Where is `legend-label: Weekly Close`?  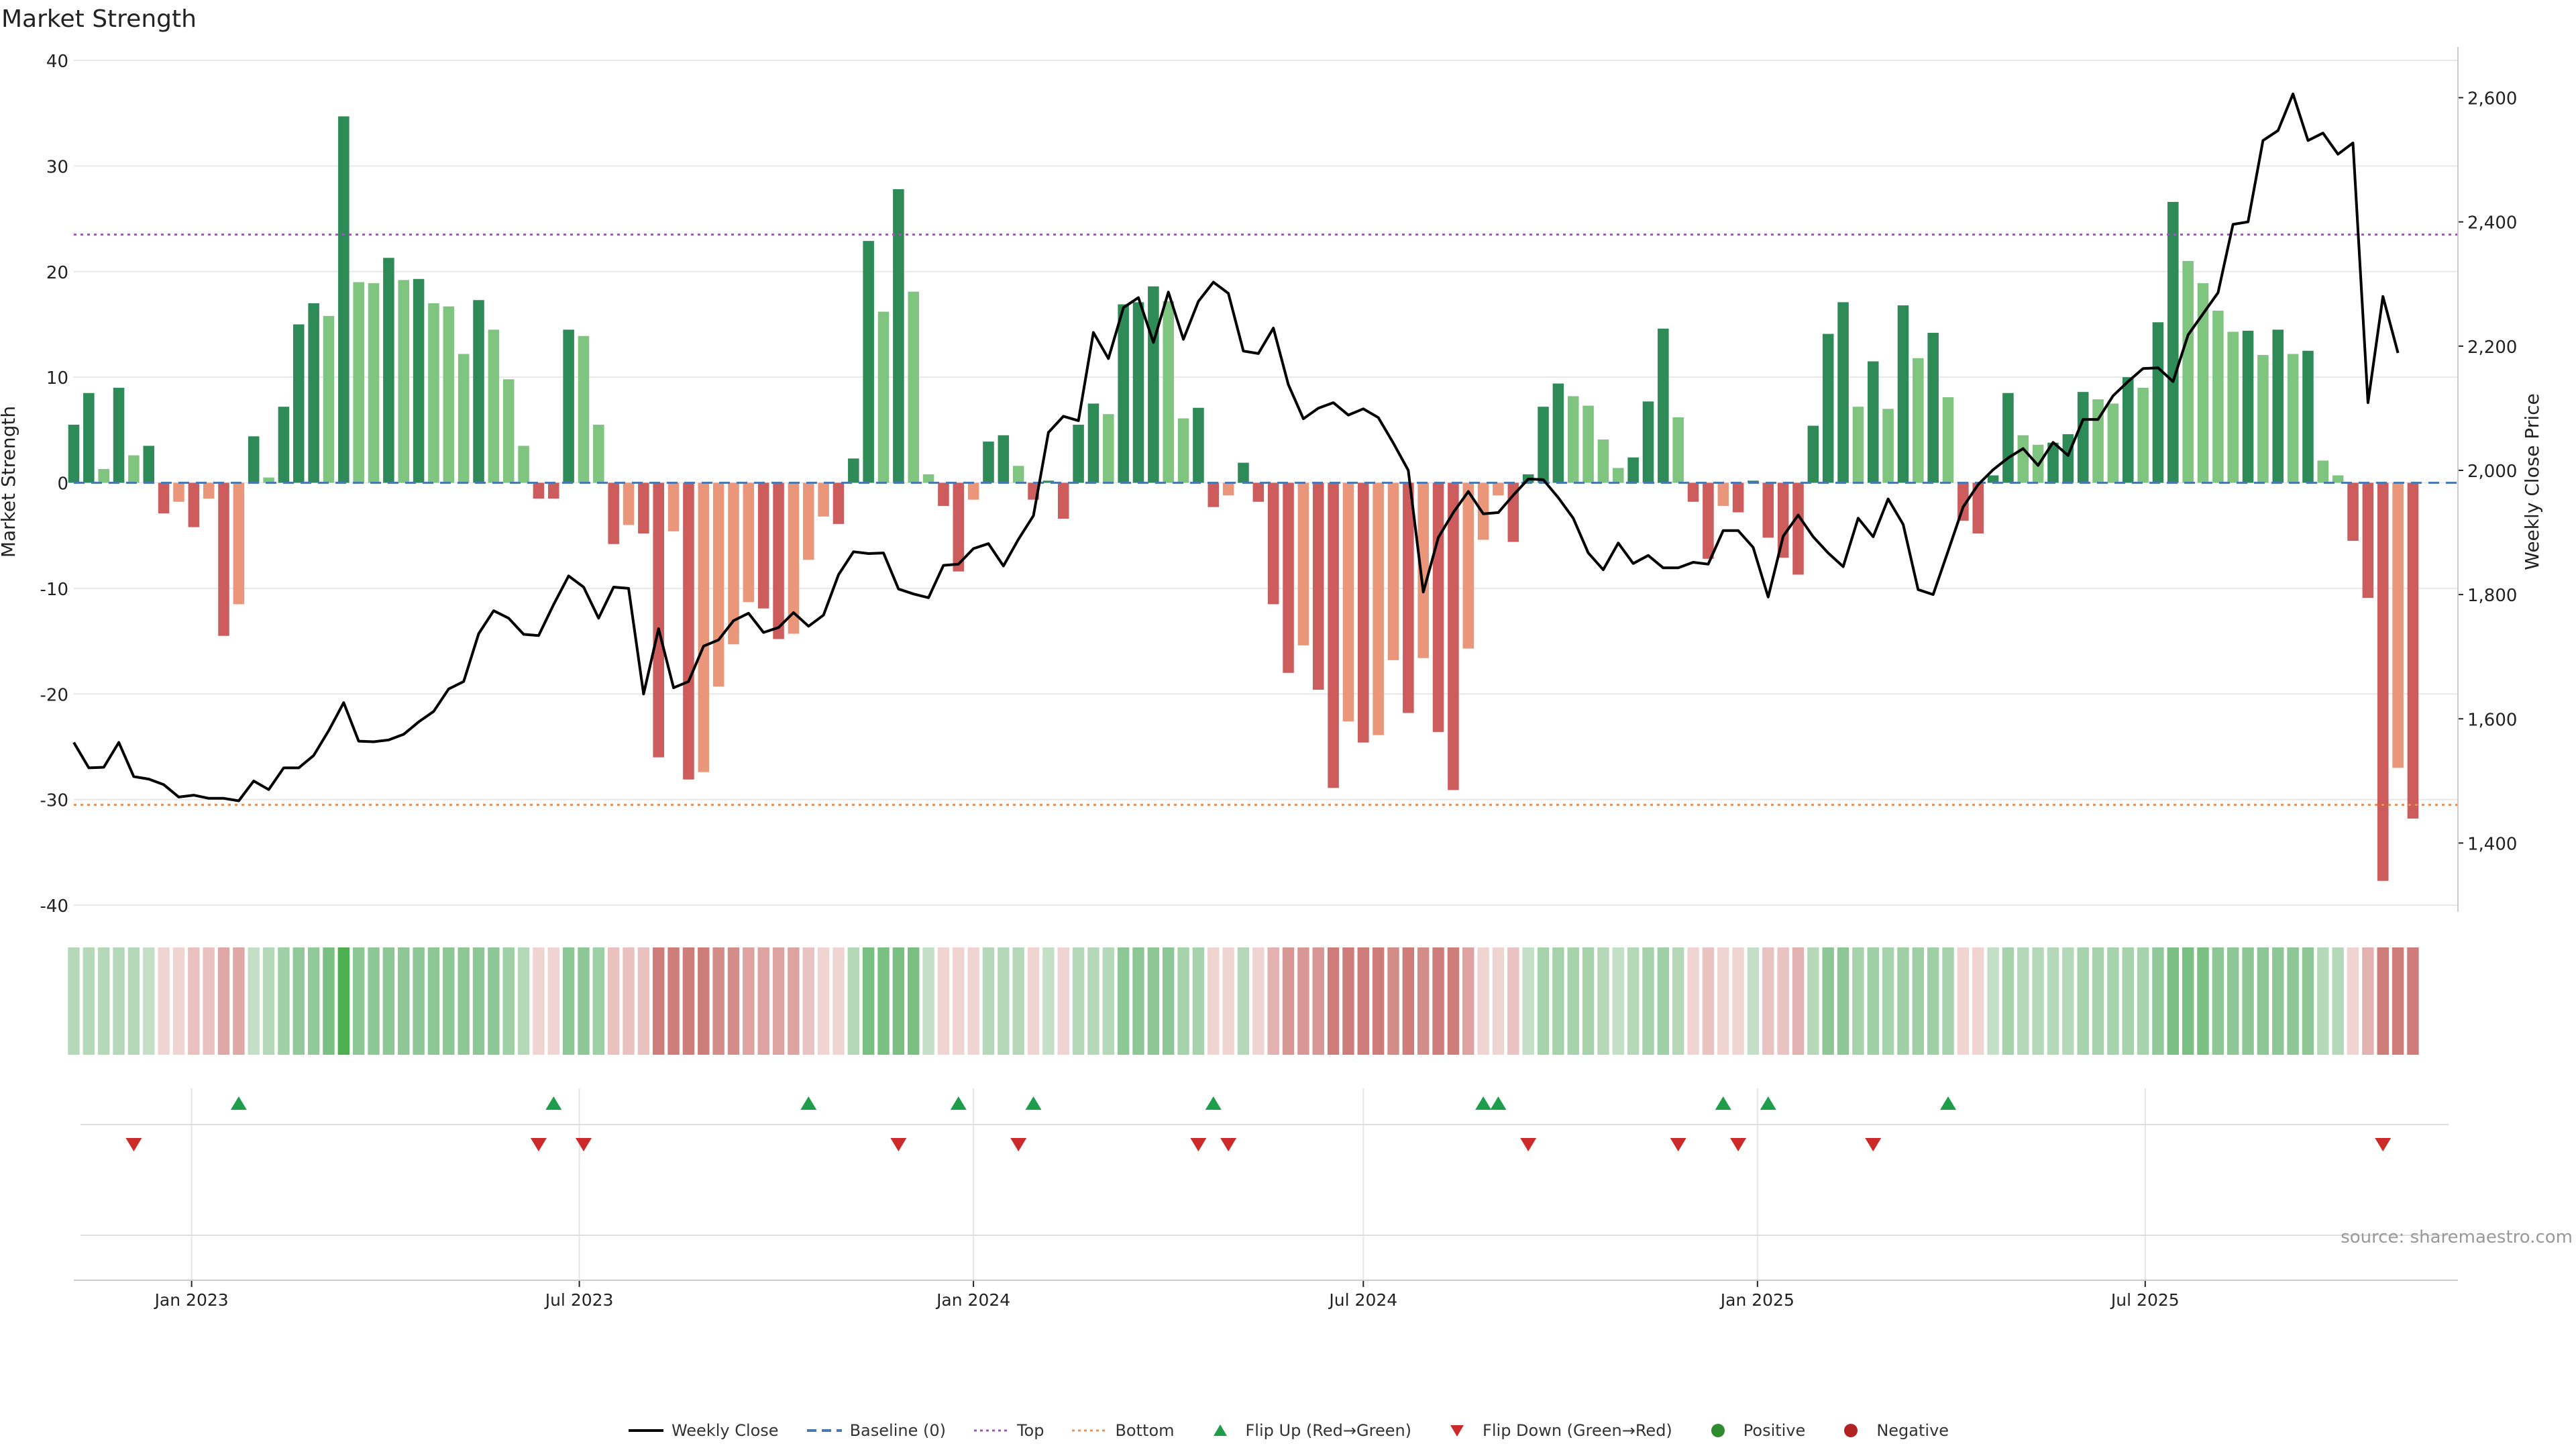 legend-label: Weekly Close is located at coordinates (725, 1431).